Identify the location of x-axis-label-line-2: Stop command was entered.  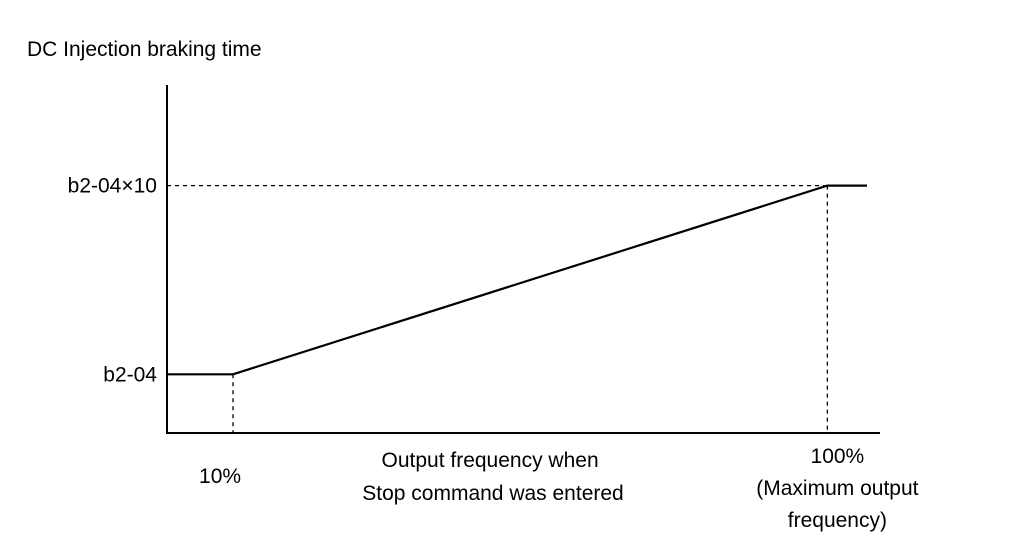
(492, 493).